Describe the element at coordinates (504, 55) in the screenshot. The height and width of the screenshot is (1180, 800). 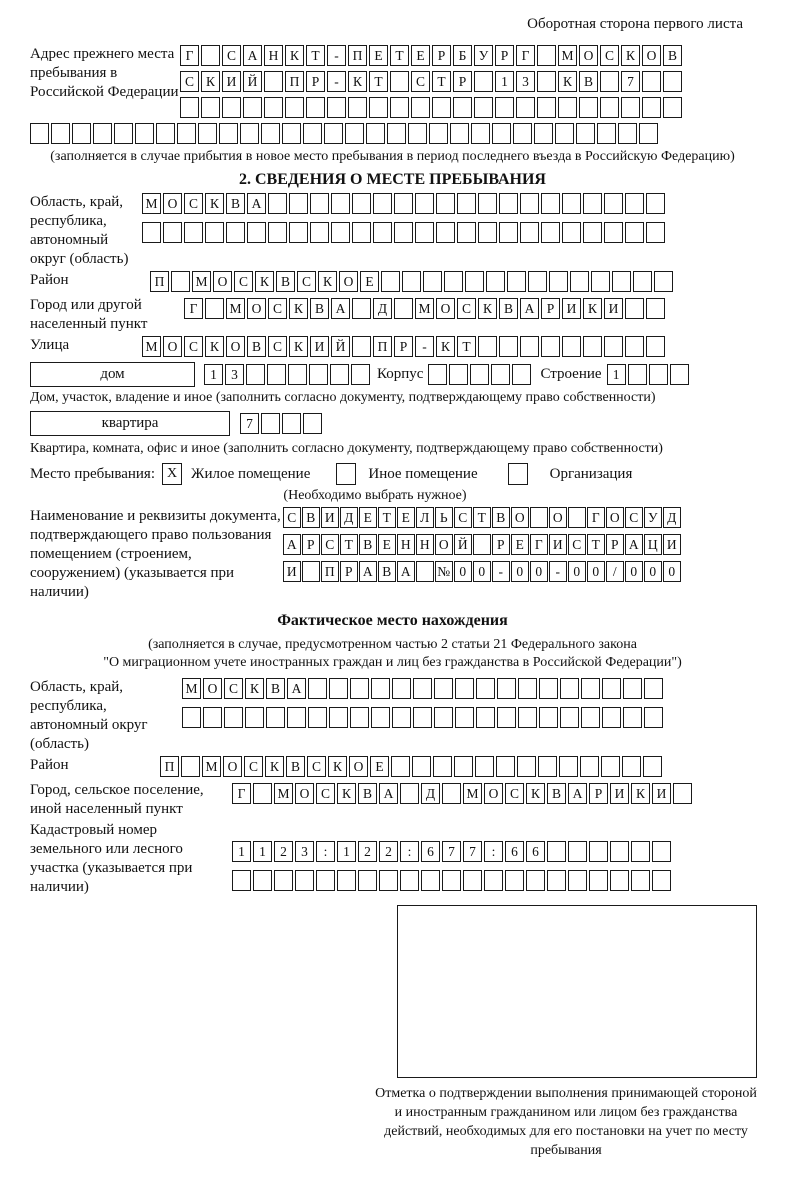
I see `char-box: Р` at that location.